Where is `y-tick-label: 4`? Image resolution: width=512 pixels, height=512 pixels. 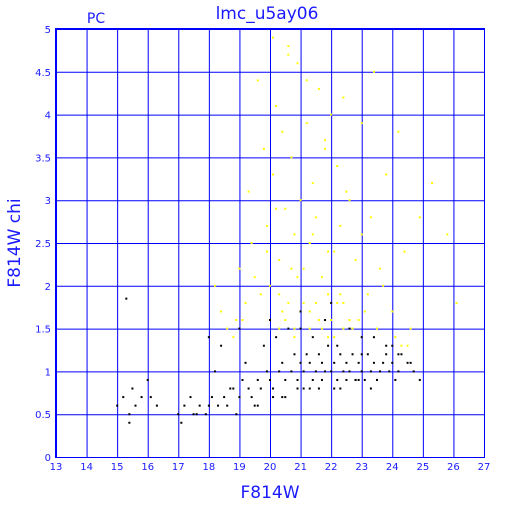
y-tick-label: 4 is located at coordinates (48, 116).